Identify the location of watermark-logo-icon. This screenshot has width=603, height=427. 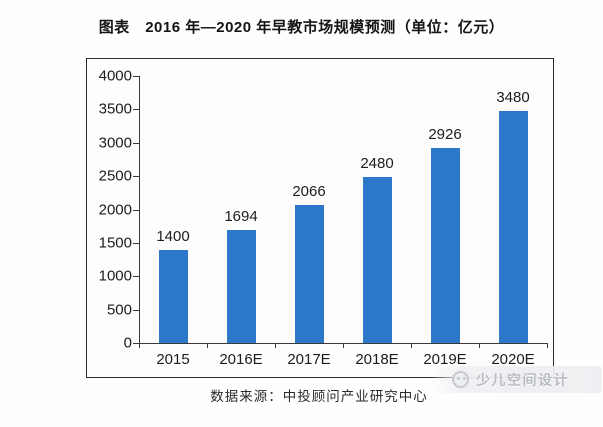
(460, 379).